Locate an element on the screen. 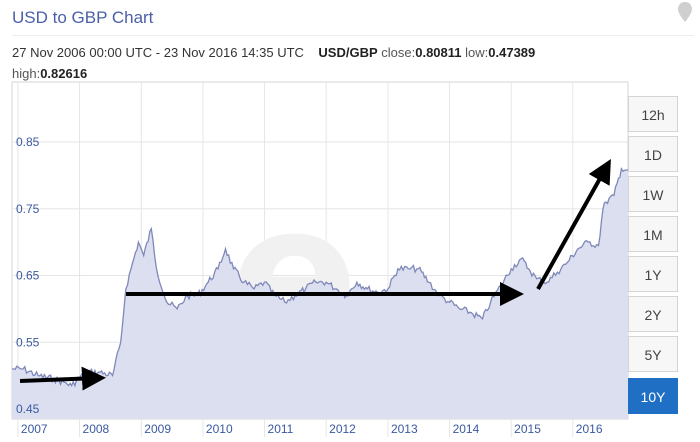 Image resolution: width=700 pixels, height=442 pixels. low-label: low: is located at coordinates (477, 52).